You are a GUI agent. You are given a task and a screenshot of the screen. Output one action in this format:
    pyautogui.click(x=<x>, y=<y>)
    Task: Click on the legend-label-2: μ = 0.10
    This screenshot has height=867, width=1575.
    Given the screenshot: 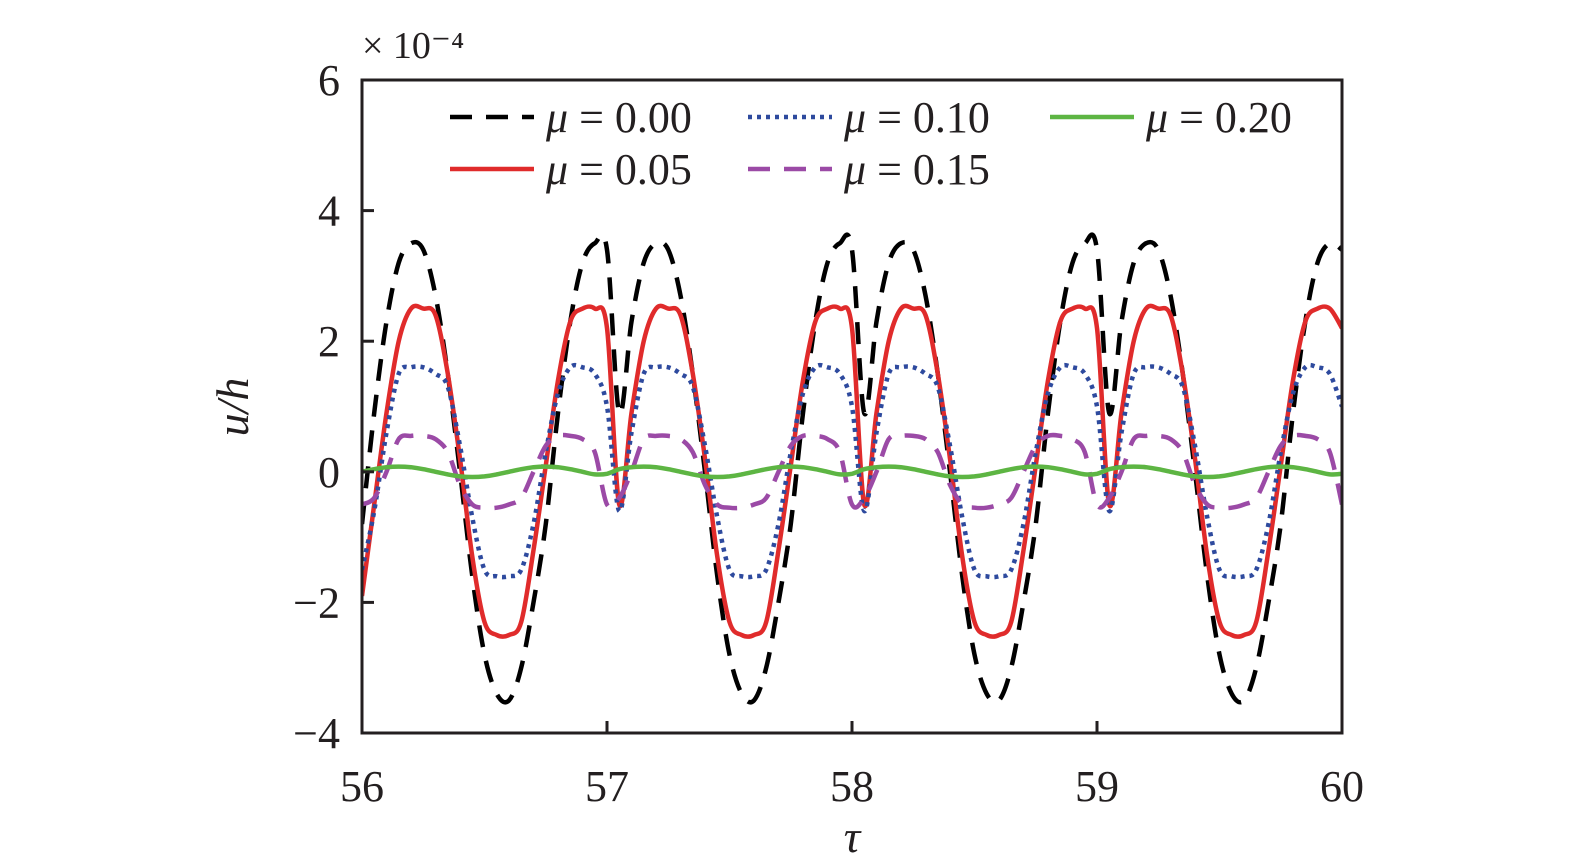 What is the action you would take?
    pyautogui.click(x=916, y=117)
    